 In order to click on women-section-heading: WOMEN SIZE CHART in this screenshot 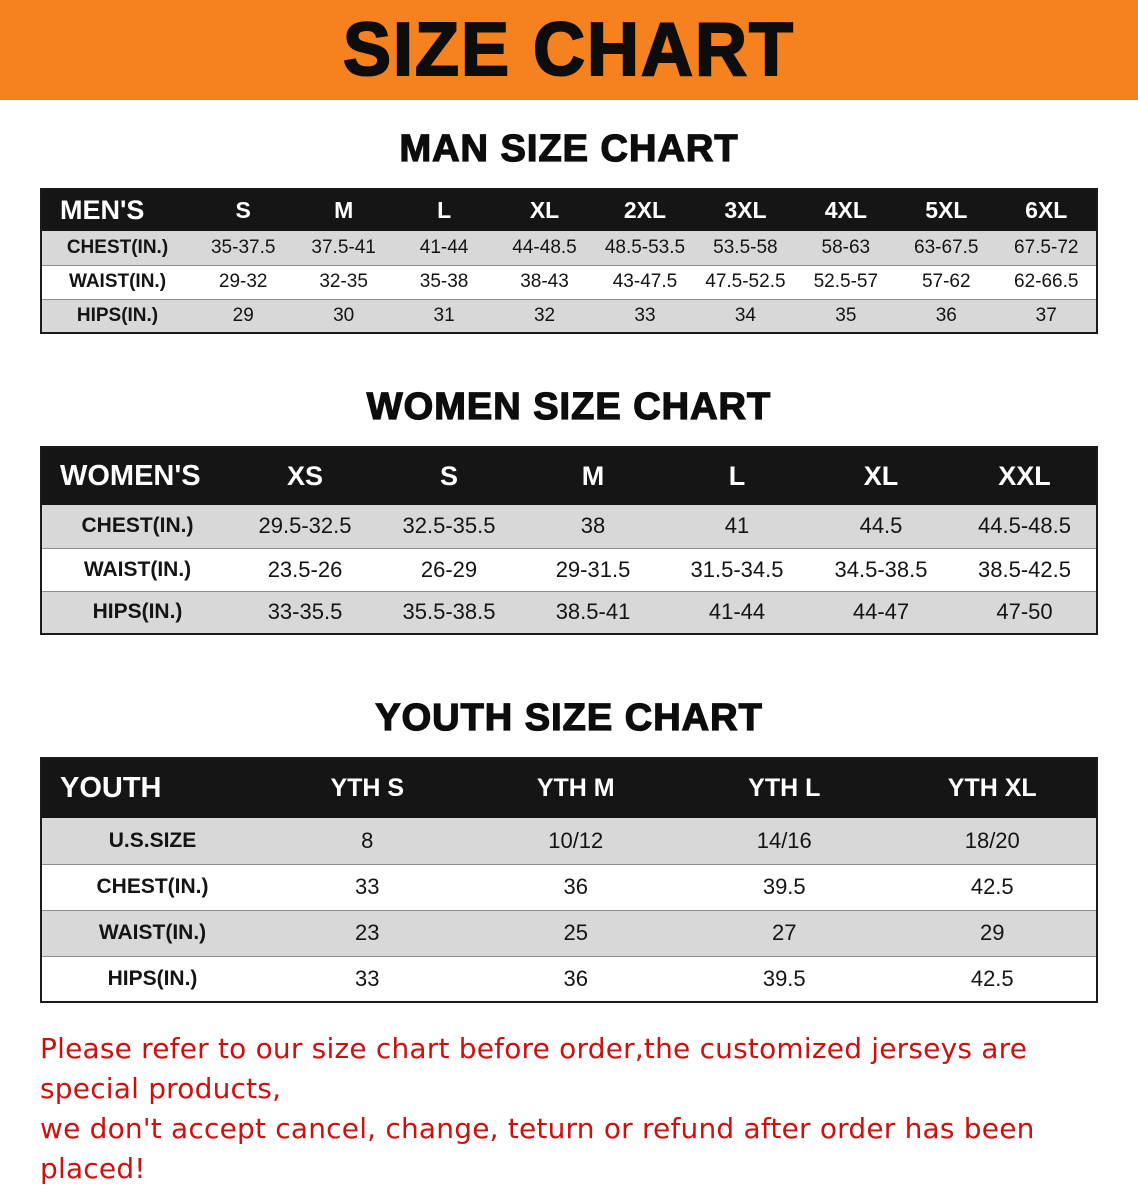, I will do `click(569, 406)`.